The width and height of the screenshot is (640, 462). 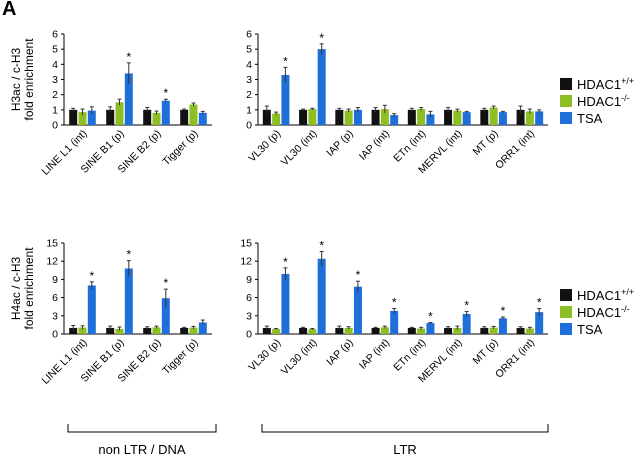 I want to click on y-tick-label: 5, so click(x=55, y=50).